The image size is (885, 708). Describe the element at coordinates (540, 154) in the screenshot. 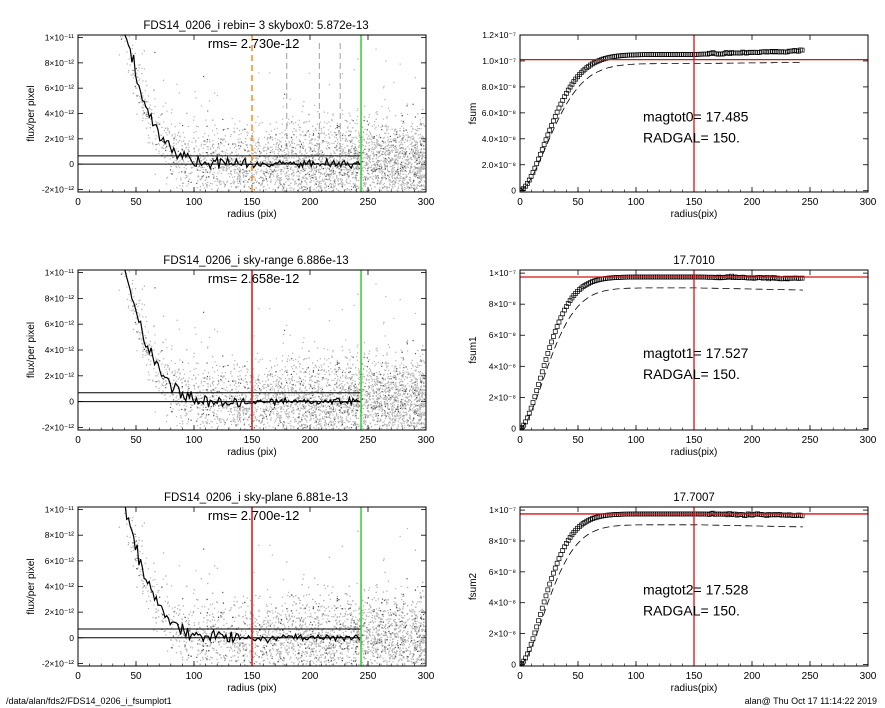

I see `growth-curve-point` at that location.